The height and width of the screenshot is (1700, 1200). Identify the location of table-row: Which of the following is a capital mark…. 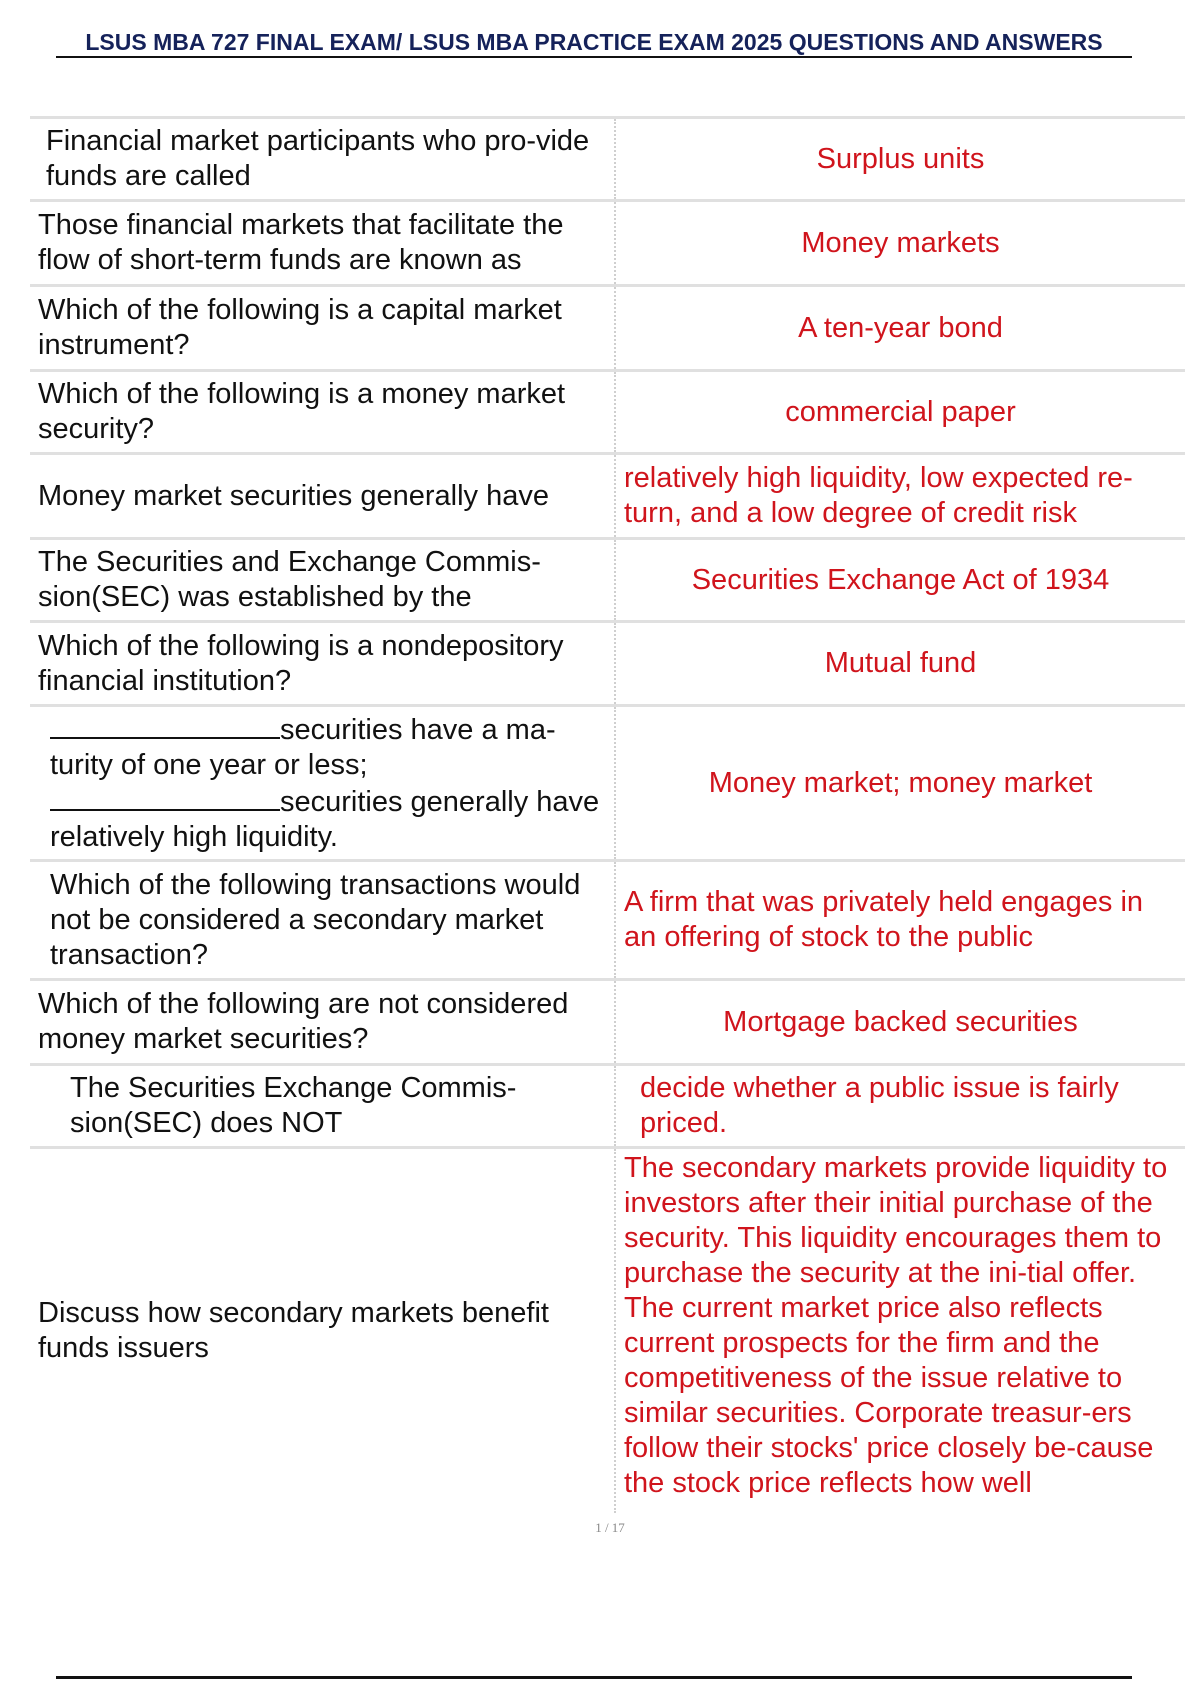
(607, 327).